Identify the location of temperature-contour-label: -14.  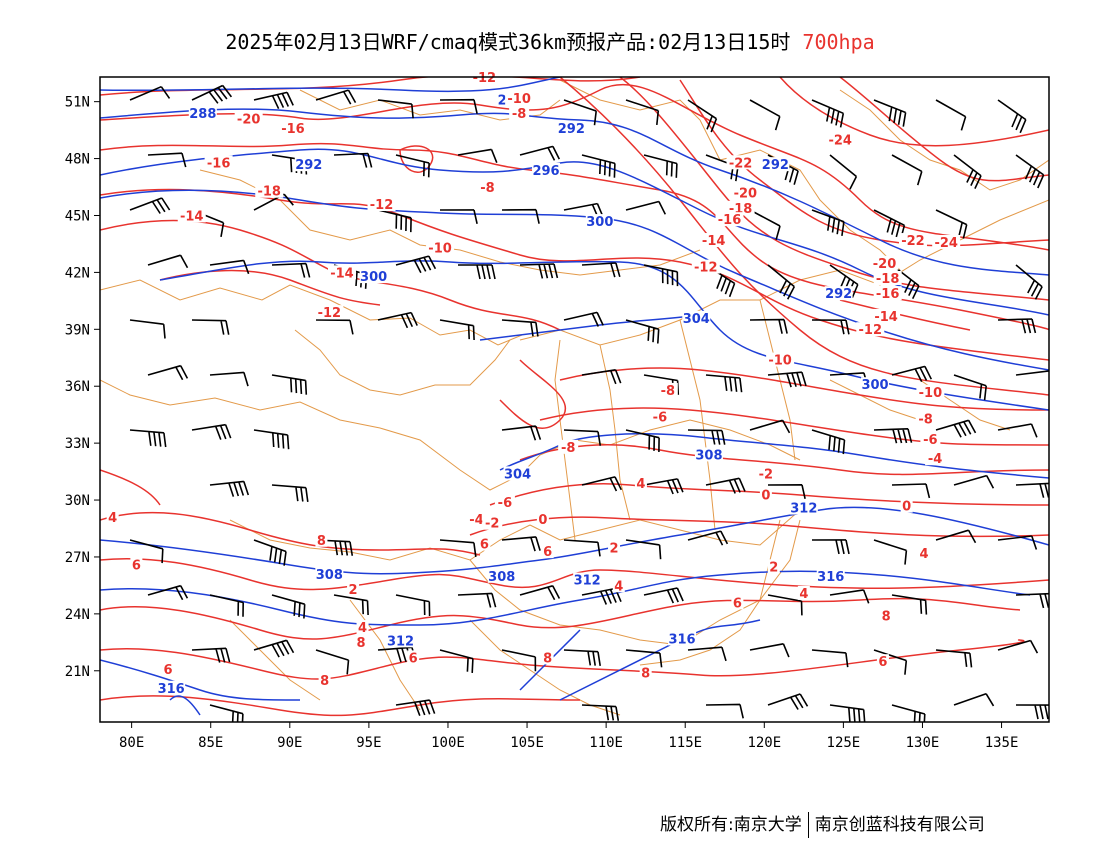
(342, 273).